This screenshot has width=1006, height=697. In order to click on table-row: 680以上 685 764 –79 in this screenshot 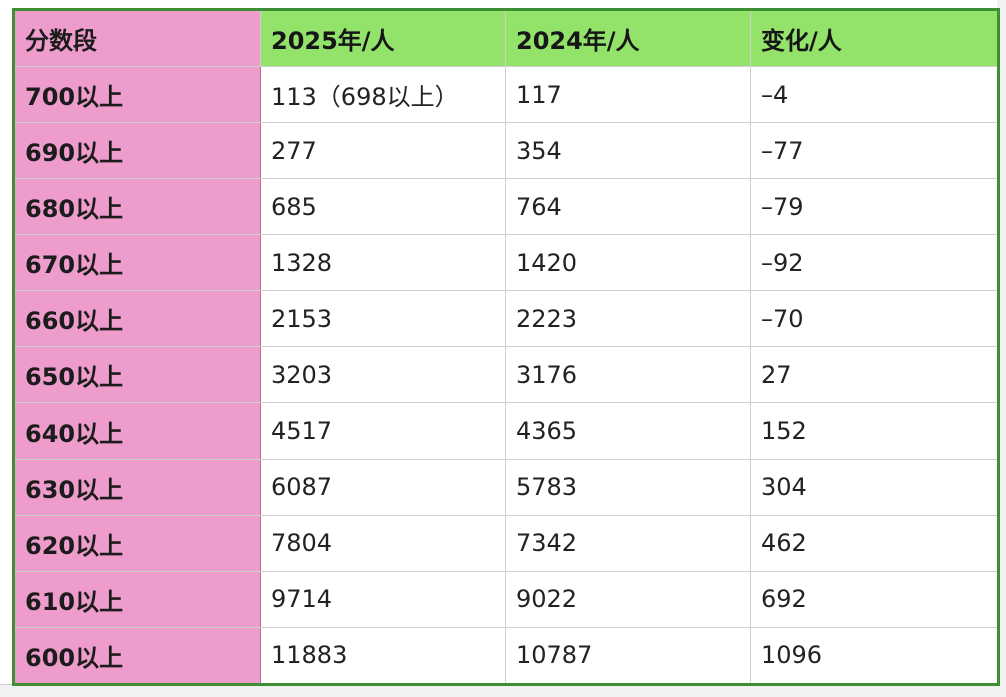, I will do `click(506, 207)`.